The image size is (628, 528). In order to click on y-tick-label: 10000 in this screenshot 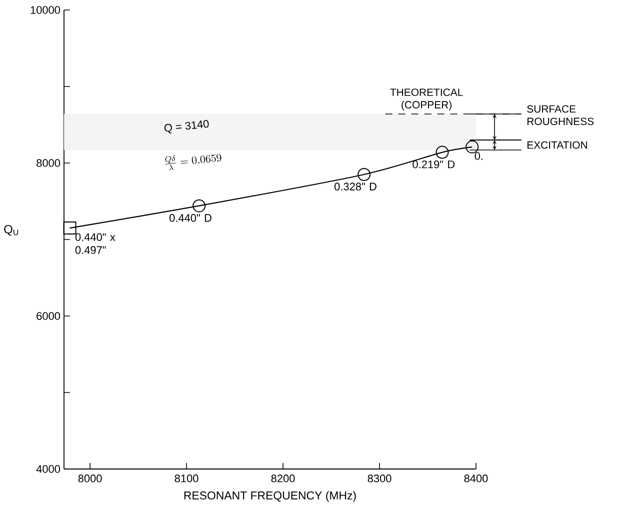, I will do `click(45, 10)`.